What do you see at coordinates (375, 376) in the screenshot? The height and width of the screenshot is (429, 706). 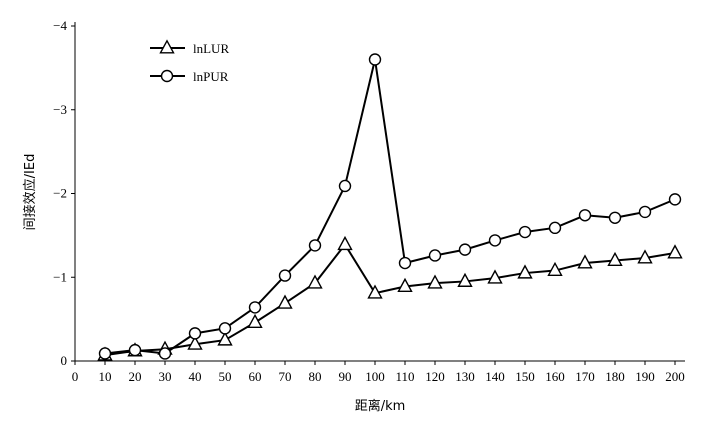 I see `x-tick-label: 100` at bounding box center [375, 376].